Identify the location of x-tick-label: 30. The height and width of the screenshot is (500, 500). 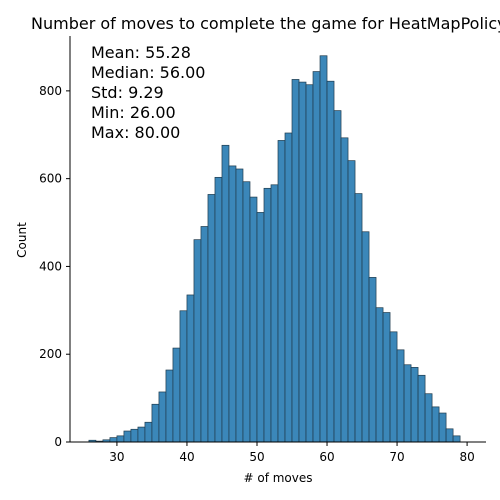
(116, 457).